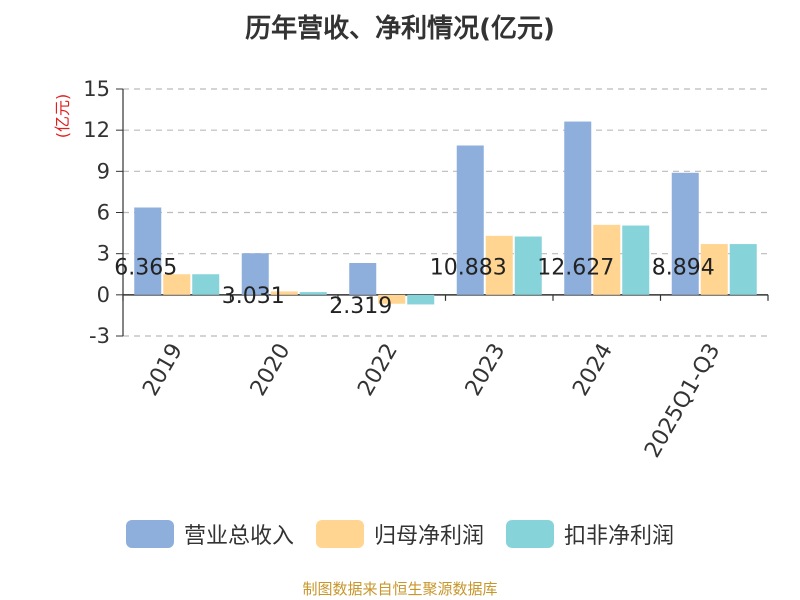 The width and height of the screenshot is (800, 600). I want to click on legend-item-revenue: 营业总收入, so click(209, 534).